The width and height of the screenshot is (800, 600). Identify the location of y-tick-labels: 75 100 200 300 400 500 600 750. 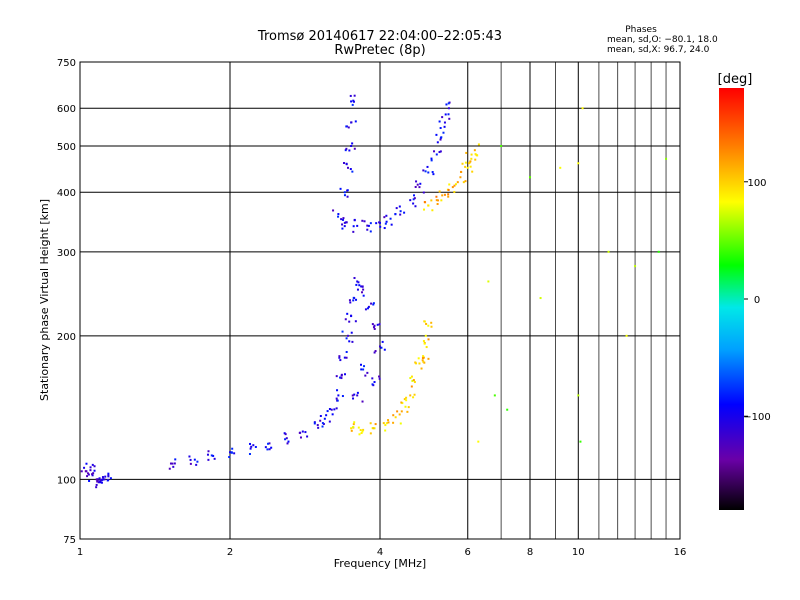
(66, 302).